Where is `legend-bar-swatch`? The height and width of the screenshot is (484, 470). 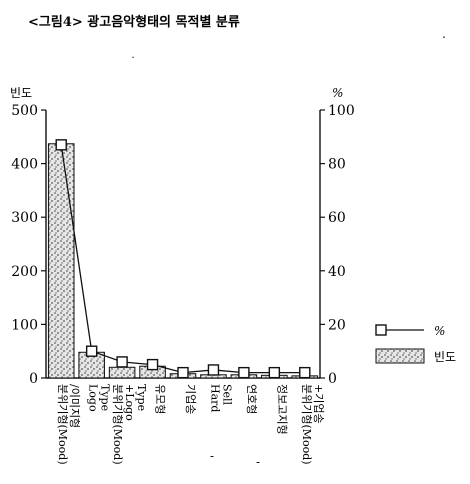
legend-bar-swatch is located at coordinates (400, 356).